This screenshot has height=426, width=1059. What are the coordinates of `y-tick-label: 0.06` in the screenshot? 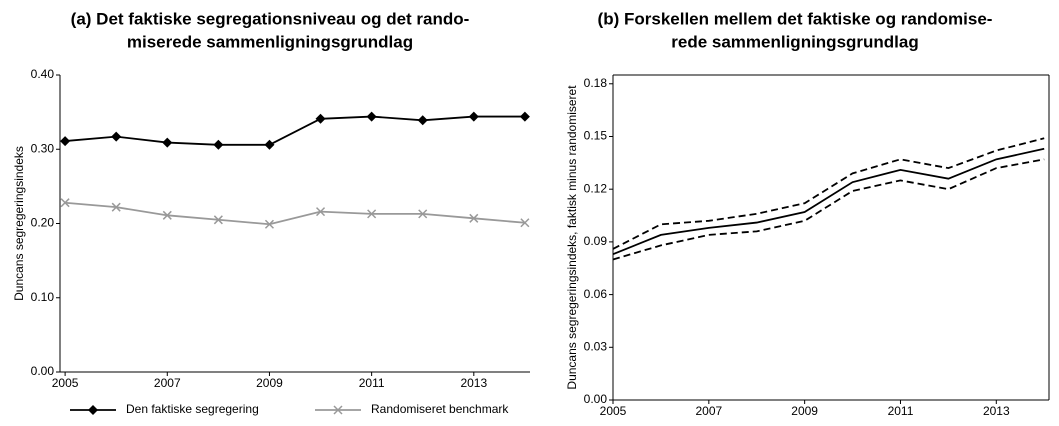 It's located at (596, 294).